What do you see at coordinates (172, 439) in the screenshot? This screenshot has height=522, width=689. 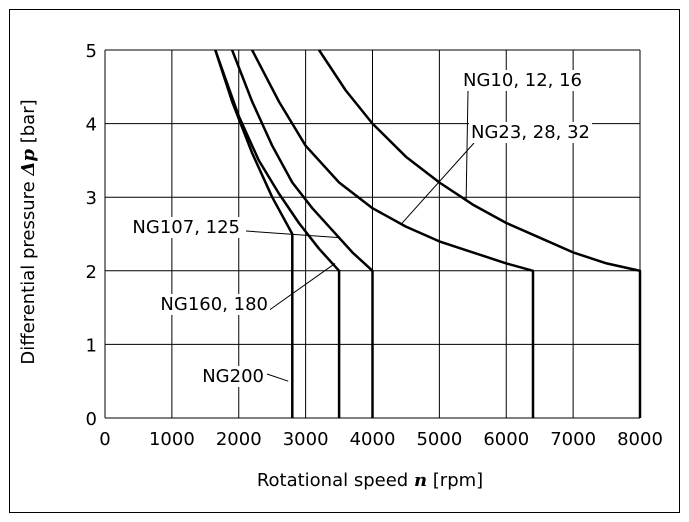 I see `x-tick-label: 1000` at bounding box center [172, 439].